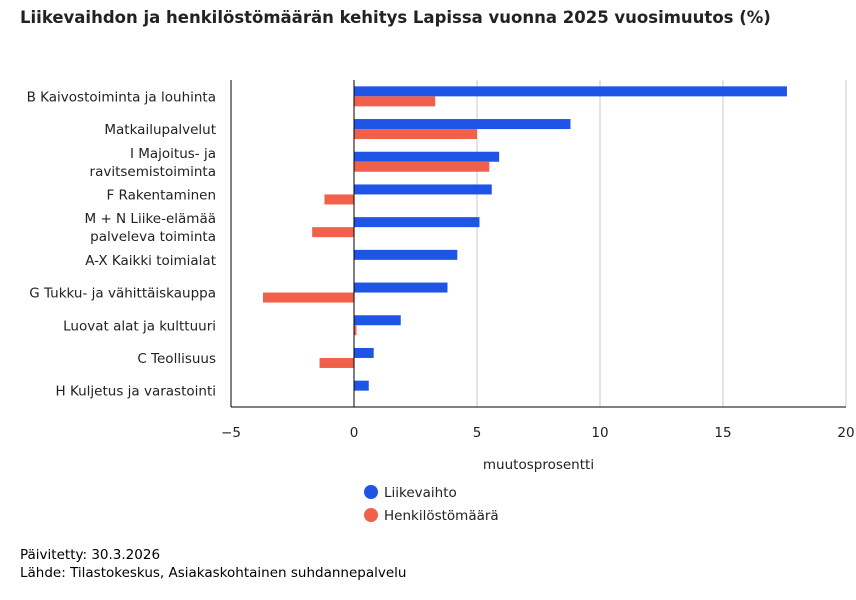  I want to click on category-label: ravitsemistoiminta, so click(153, 172).